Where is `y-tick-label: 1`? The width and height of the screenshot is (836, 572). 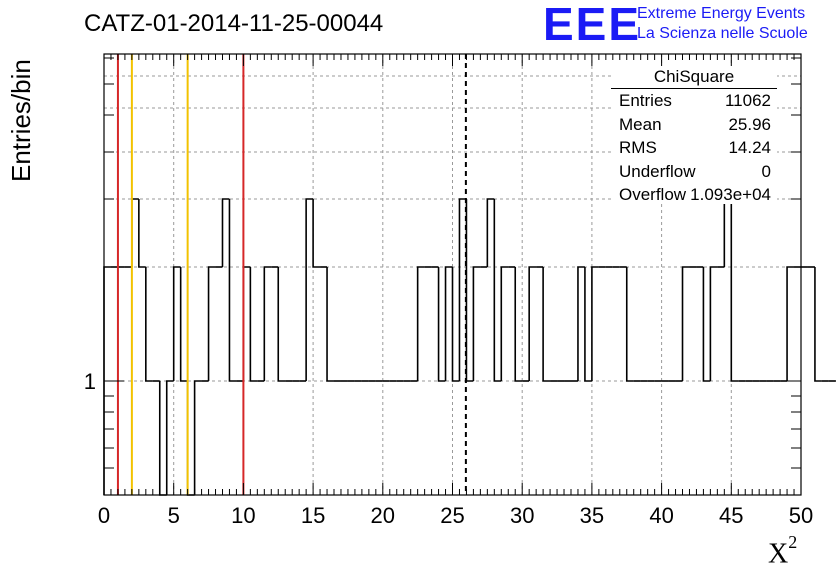
y-tick-label: 1 is located at coordinates (90, 381).